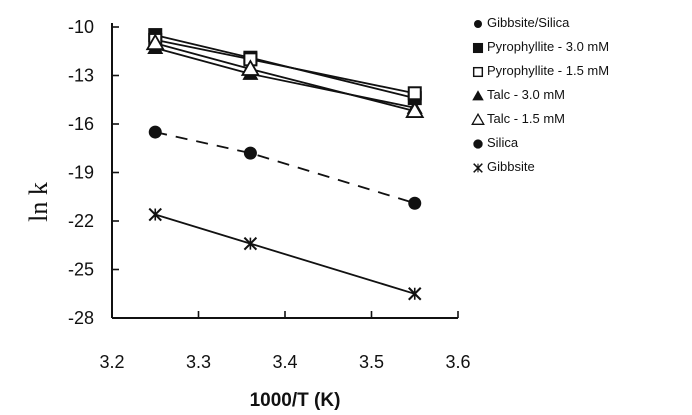 This screenshot has width=692, height=415. What do you see at coordinates (81, 124) in the screenshot?
I see `y-tick-label: -16` at bounding box center [81, 124].